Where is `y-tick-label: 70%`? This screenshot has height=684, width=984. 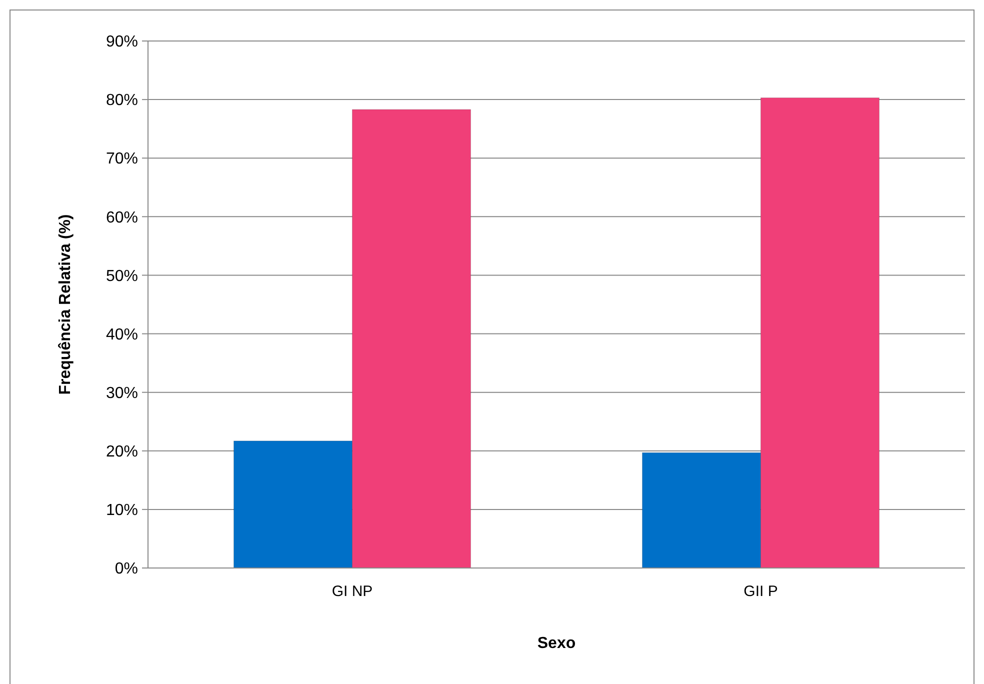
y-tick-label: 70% is located at coordinates (122, 159).